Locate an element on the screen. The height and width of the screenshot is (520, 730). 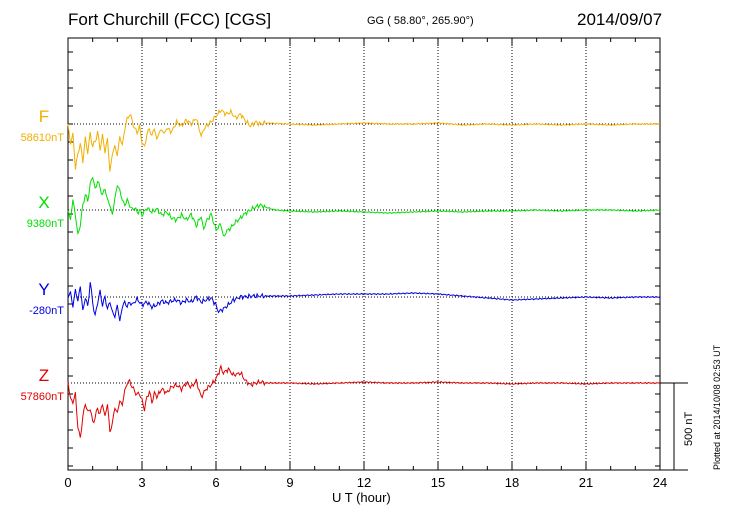
scale-bar: 500 nT is located at coordinates (677, 426).